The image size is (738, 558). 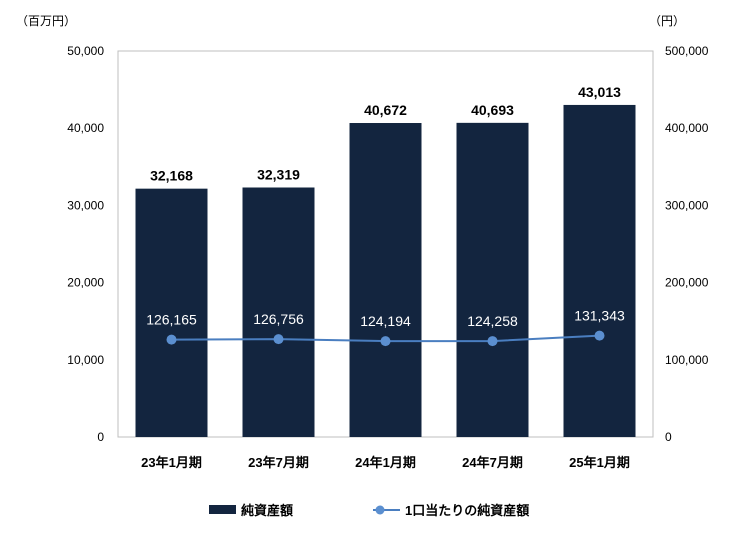 What do you see at coordinates (222, 509) in the screenshot?
I see `legend-bar-swatch` at bounding box center [222, 509].